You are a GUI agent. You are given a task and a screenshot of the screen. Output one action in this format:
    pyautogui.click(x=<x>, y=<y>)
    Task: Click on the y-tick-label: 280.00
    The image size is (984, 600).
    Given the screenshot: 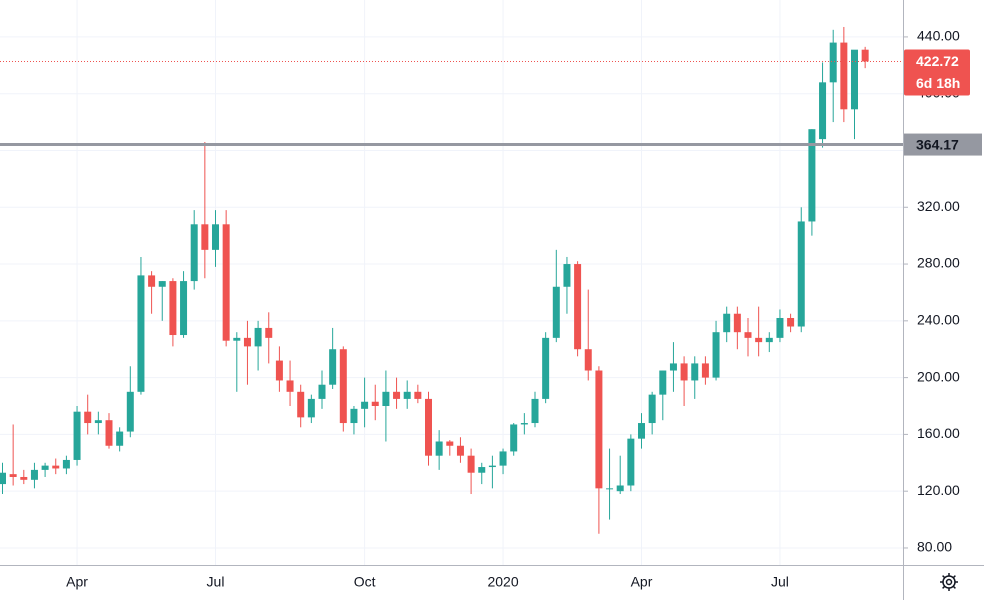 What is the action you would take?
    pyautogui.click(x=938, y=263)
    